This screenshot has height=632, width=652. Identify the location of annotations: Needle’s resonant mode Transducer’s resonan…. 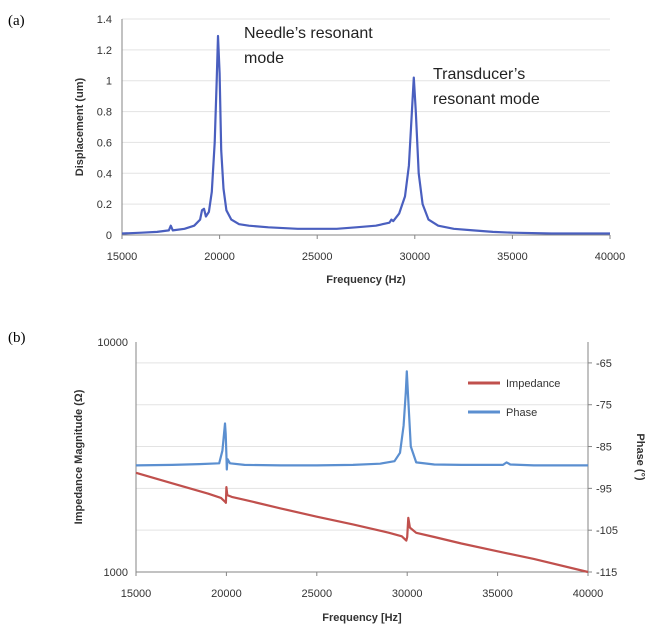
(392, 66).